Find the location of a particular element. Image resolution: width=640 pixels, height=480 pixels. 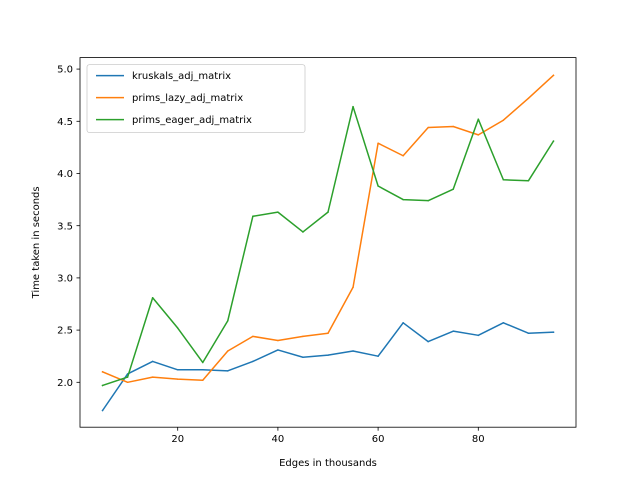

y-tick-label: 4.0 is located at coordinates (65, 174).